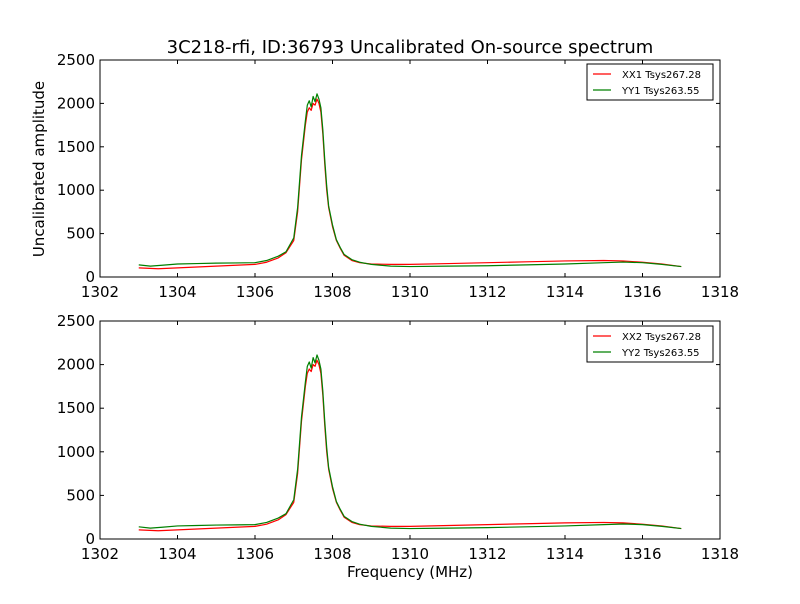 The width and height of the screenshot is (800, 604). What do you see at coordinates (39, 169) in the screenshot?
I see `y-axis-label: Uncalibrated amplitude` at bounding box center [39, 169].